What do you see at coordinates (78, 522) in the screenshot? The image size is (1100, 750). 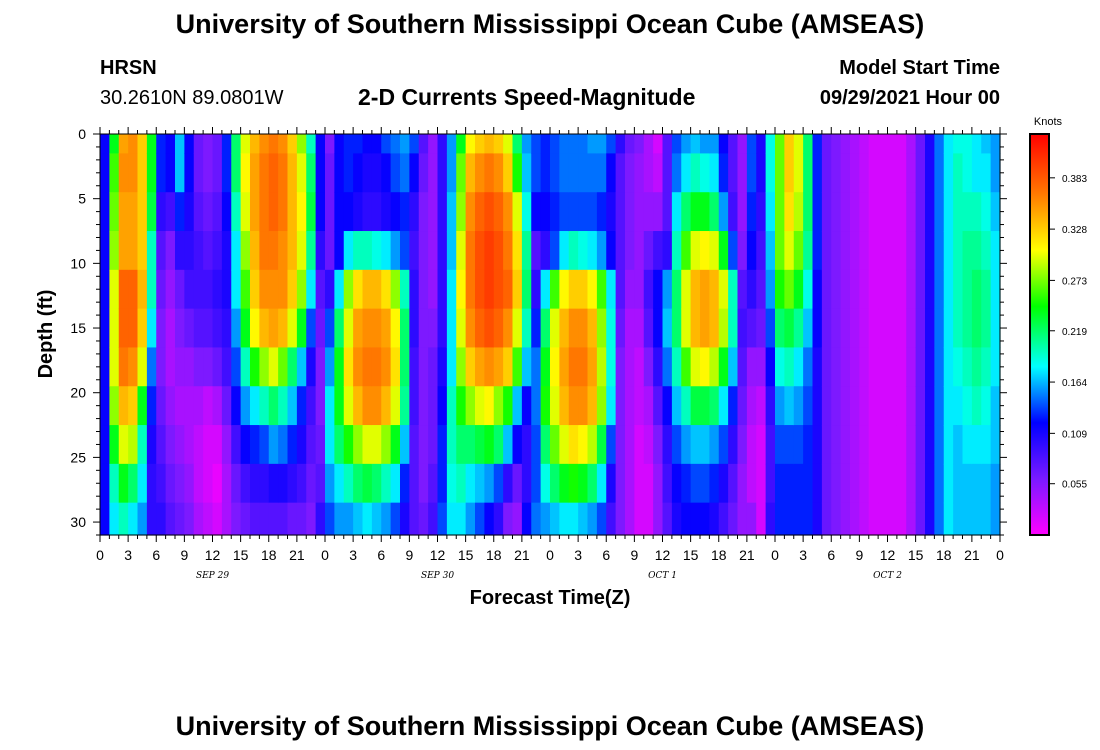 I see `y-tick-label: 30` at bounding box center [78, 522].